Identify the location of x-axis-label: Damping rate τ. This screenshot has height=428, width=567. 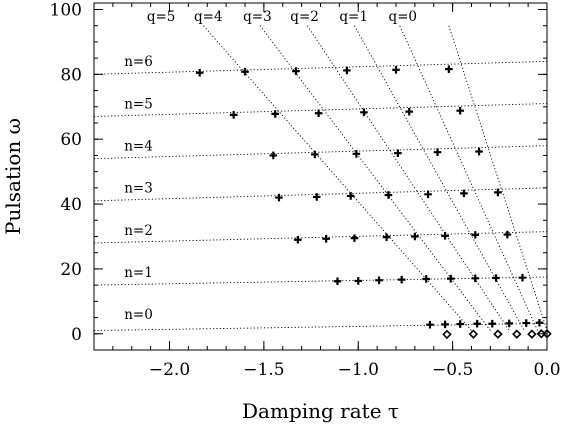
(320, 411).